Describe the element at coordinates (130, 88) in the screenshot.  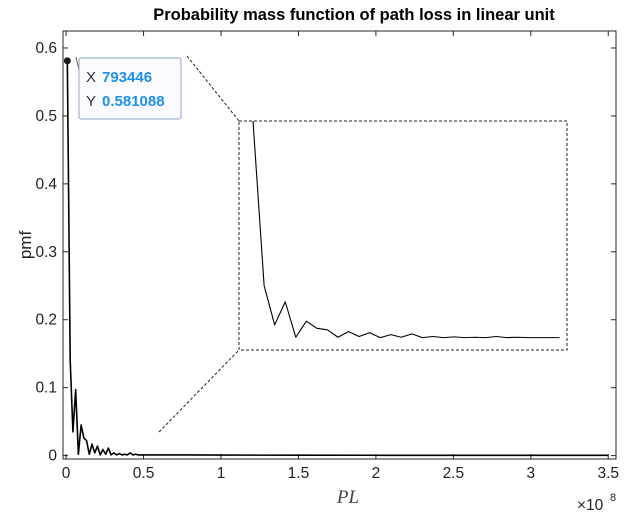
I see `datatip-box` at that location.